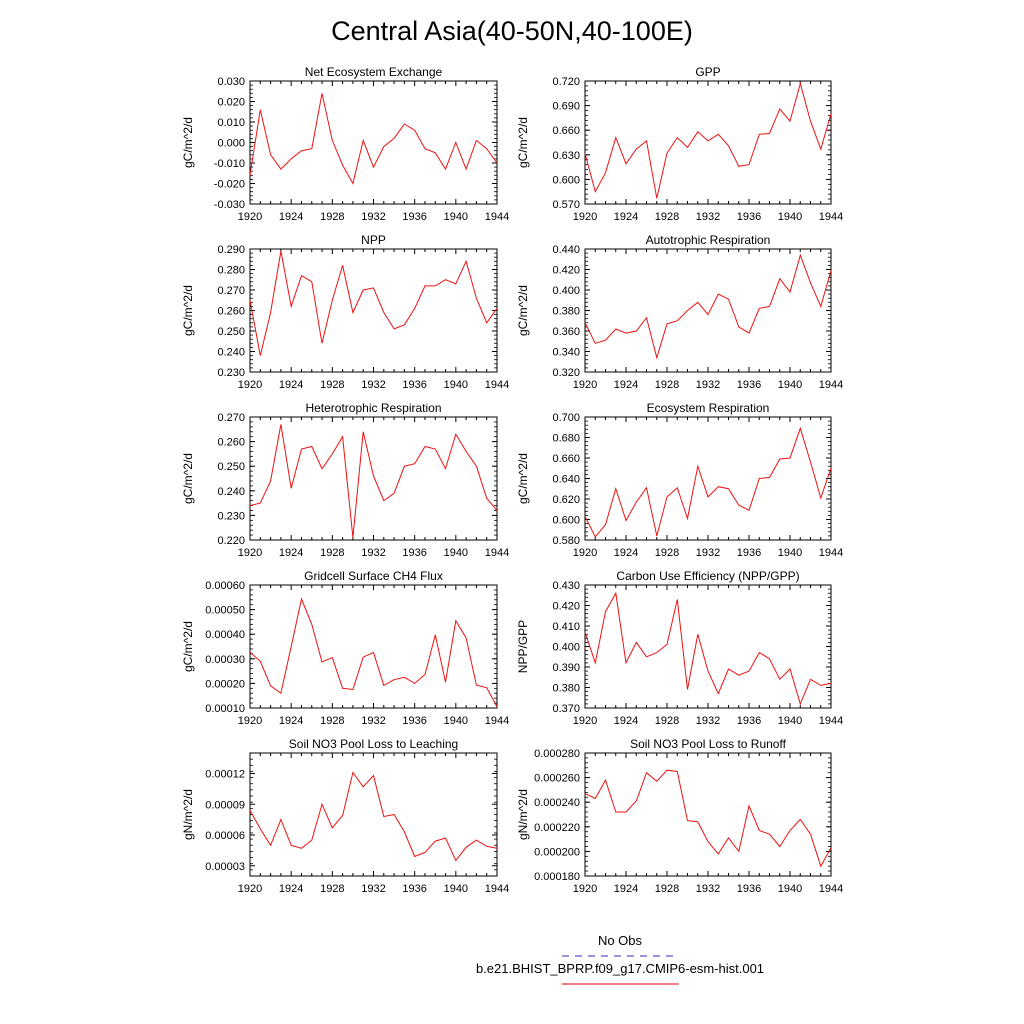  What do you see at coordinates (566, 607) in the screenshot?
I see `y-tick-label: 0.420` at bounding box center [566, 607].